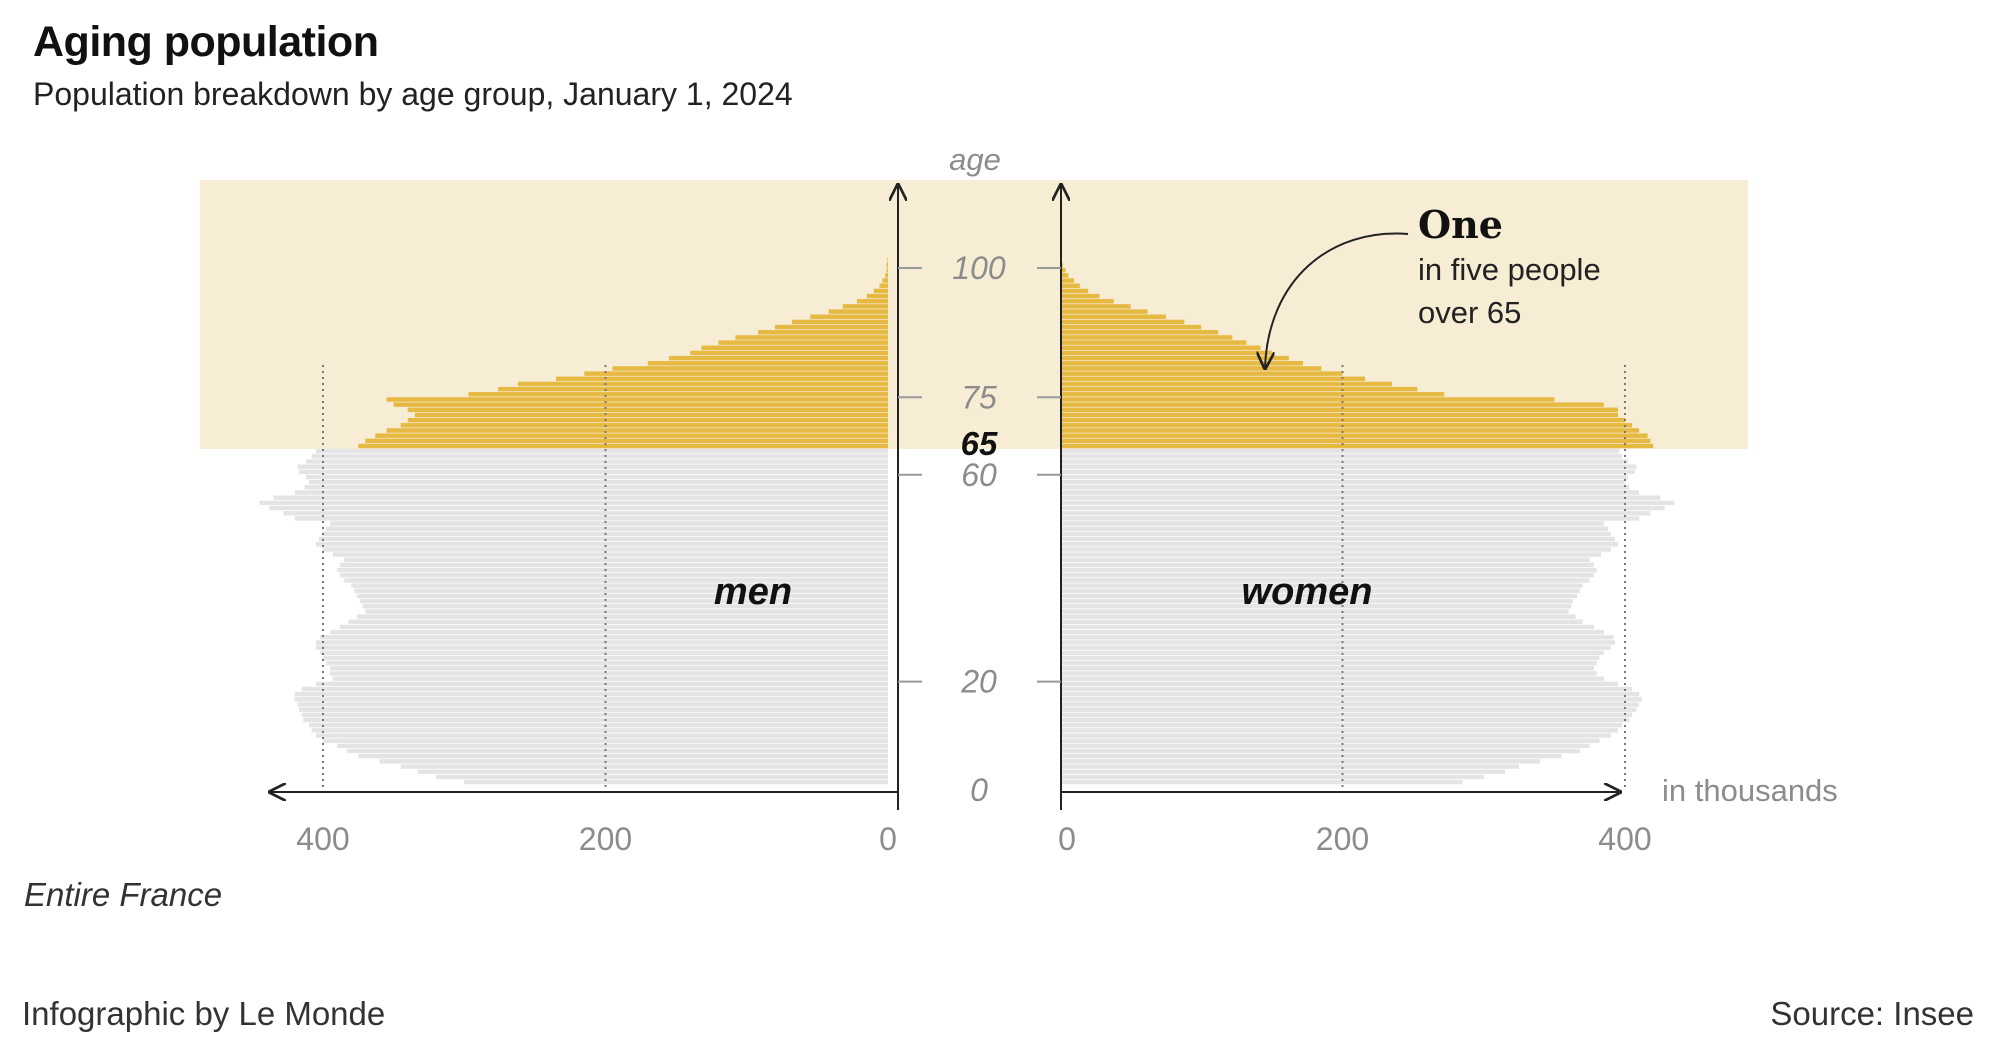 The image size is (2000, 1058). Describe the element at coordinates (1624, 839) in the screenshot. I see `women-x-tick-400: 400` at that location.